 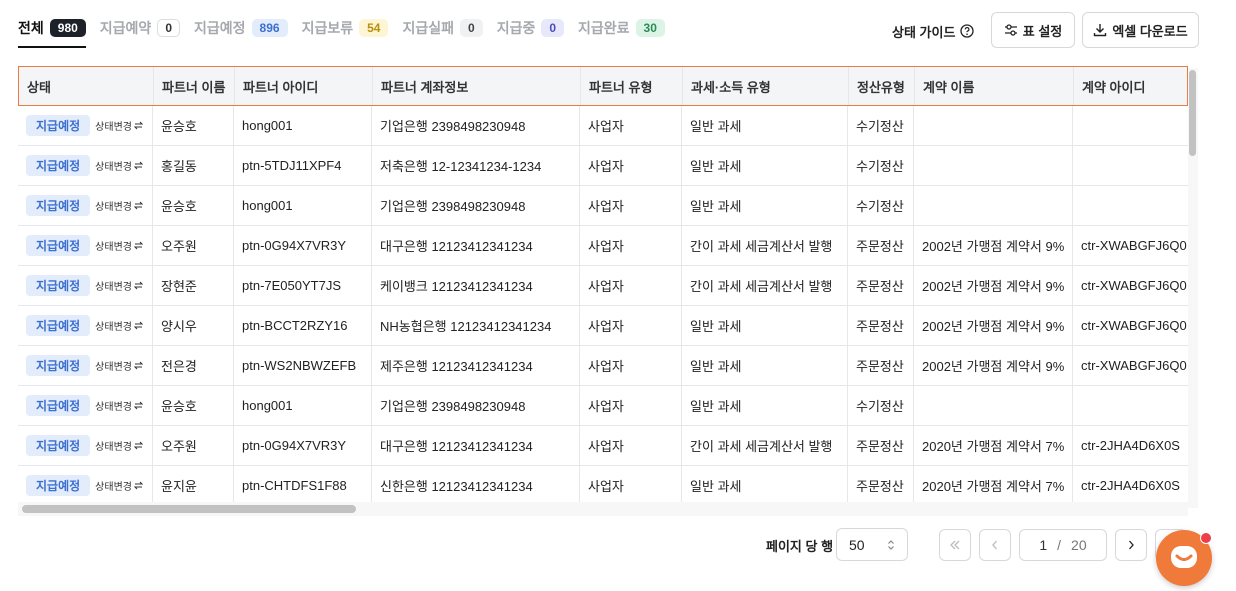 I want to click on next-page-button, so click(x=1131, y=545).